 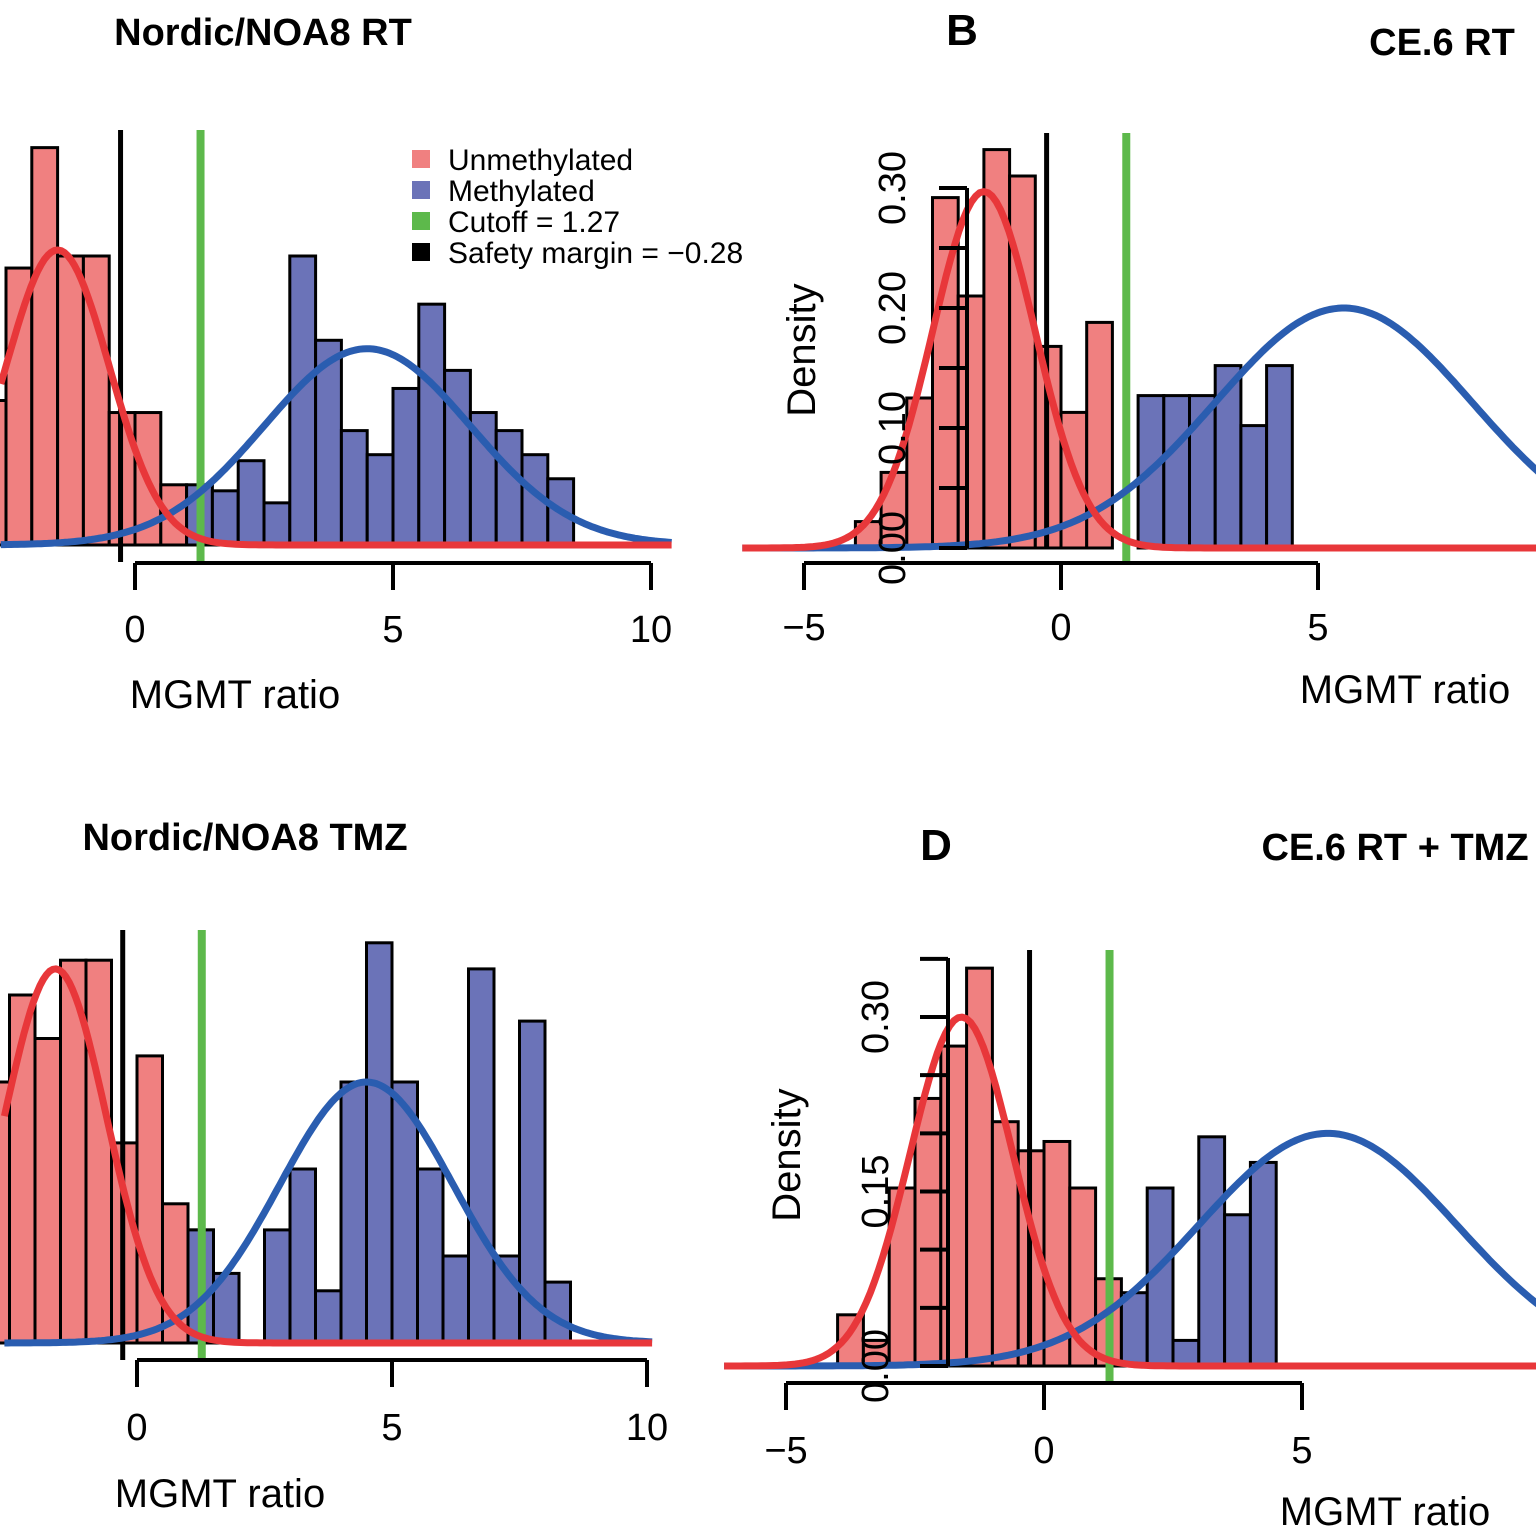 What do you see at coordinates (902, 1179) in the screenshot?
I see `y-axis: 0.00 0.15 0.30` at bounding box center [902, 1179].